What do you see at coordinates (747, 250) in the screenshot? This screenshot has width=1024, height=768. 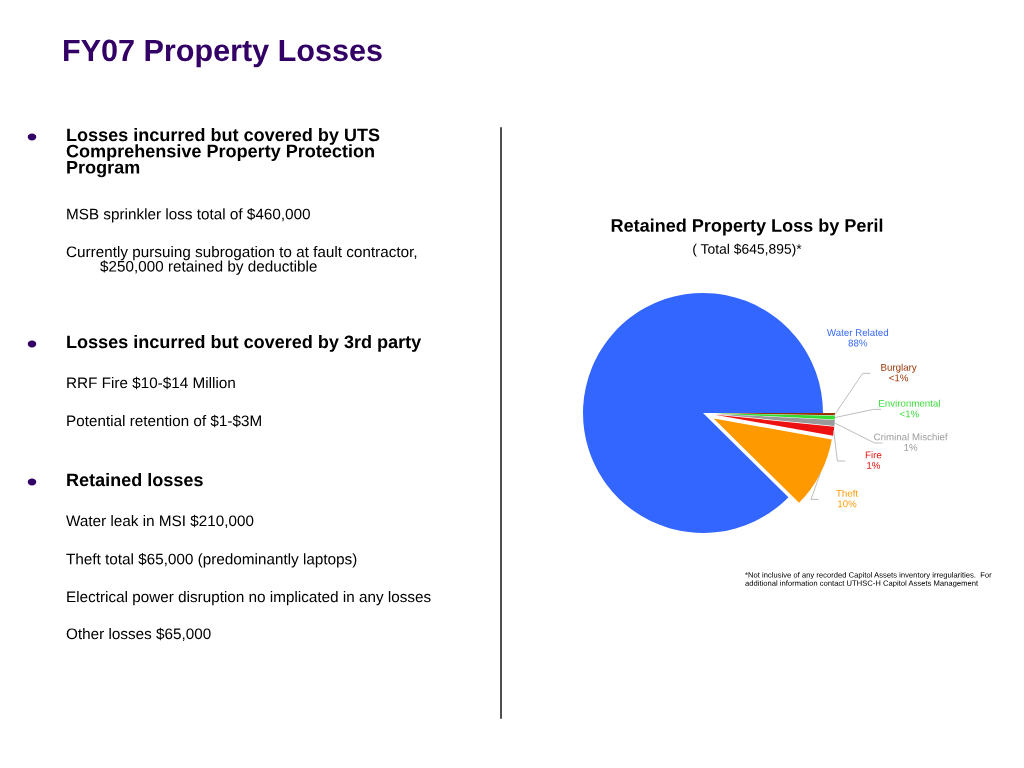 I see `chart-subtitle: ( Total $645,895)*` at bounding box center [747, 250].